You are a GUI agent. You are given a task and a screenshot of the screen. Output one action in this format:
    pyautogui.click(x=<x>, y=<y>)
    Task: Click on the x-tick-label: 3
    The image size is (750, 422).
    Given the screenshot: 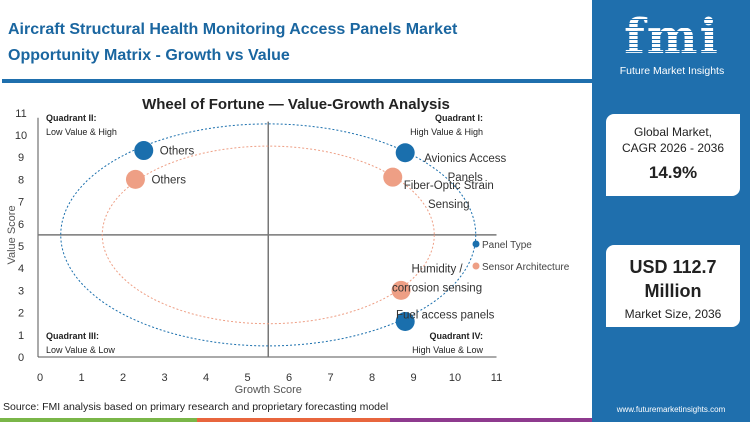 What is the action you would take?
    pyautogui.click(x=164, y=378)
    